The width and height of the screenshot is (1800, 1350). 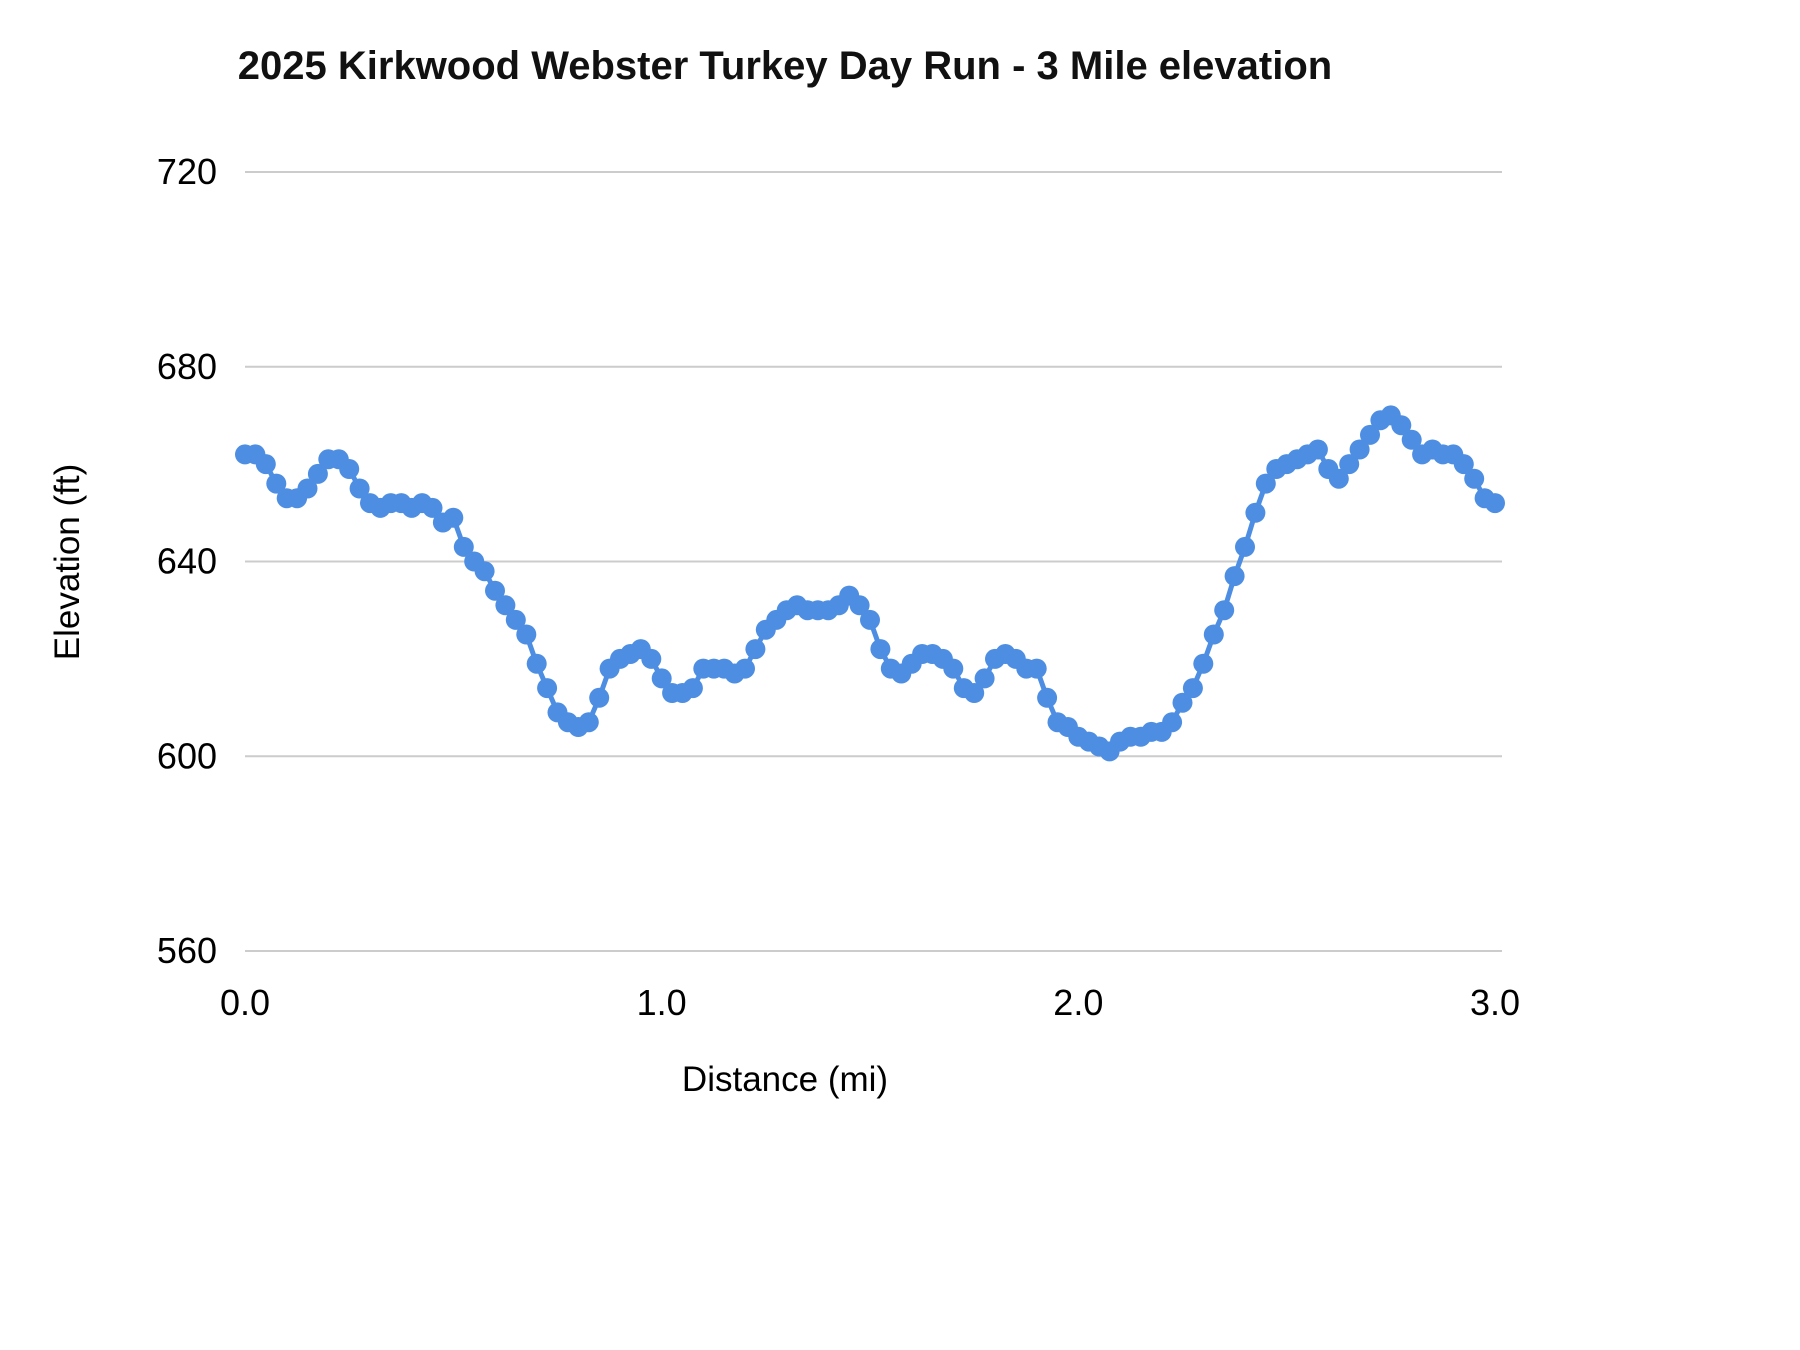 What do you see at coordinates (1078, 1002) in the screenshot?
I see `x-tick-label: 2.0` at bounding box center [1078, 1002].